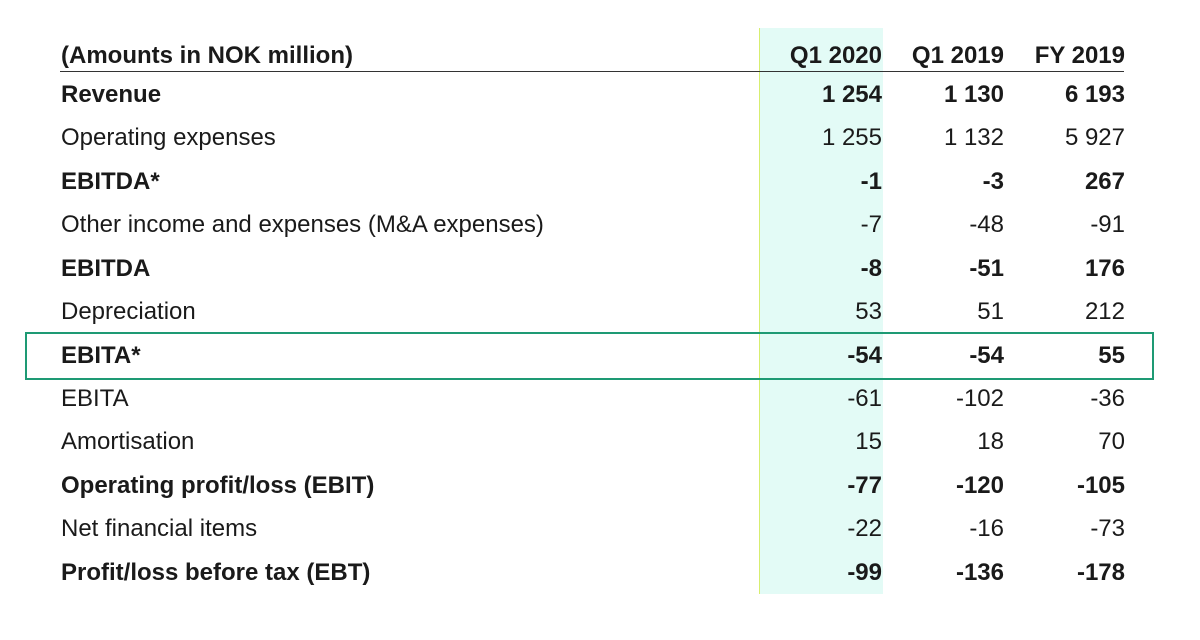  Describe the element at coordinates (993, 181) in the screenshot. I see `cell-q1-2019: -3` at that location.